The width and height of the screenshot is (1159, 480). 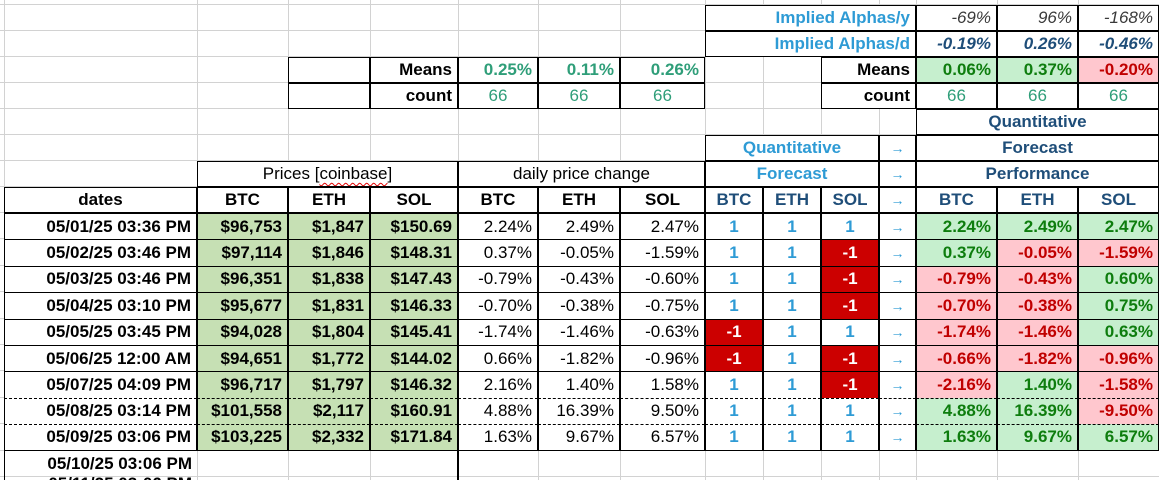 What do you see at coordinates (242, 226) in the screenshot?
I see `cell-price-btc: $96,753` at bounding box center [242, 226].